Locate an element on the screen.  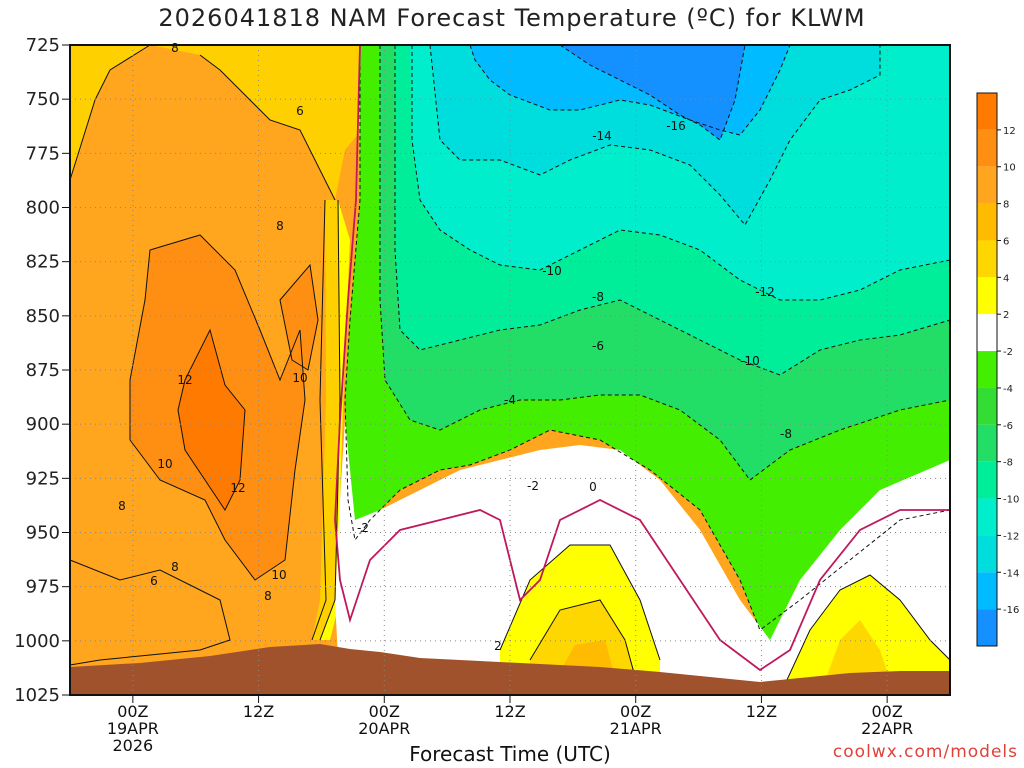
contour-label: -16 is located at coordinates (676, 126).